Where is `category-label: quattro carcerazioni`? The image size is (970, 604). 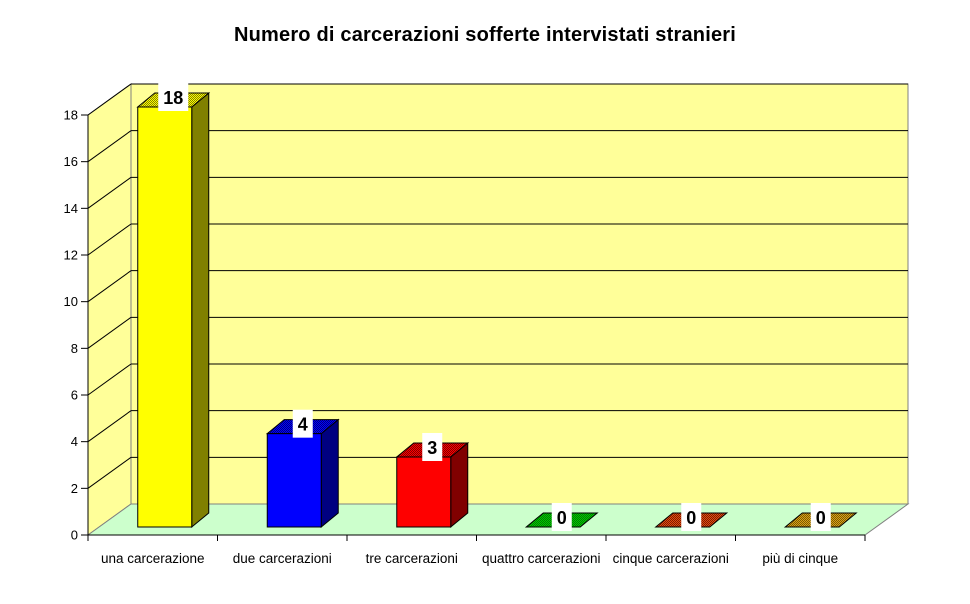 category-label: quattro carcerazioni is located at coordinates (541, 558).